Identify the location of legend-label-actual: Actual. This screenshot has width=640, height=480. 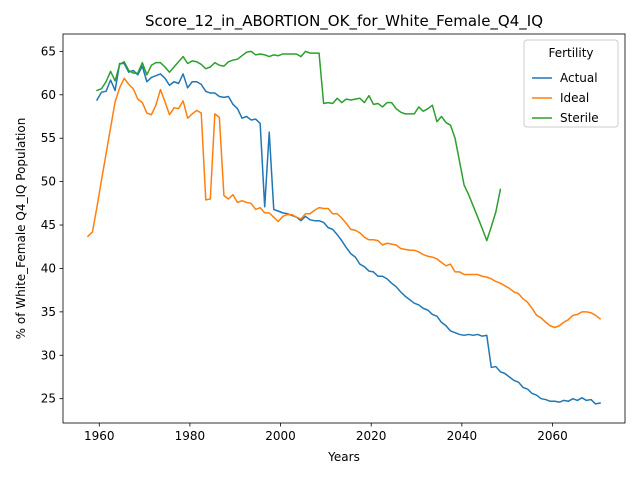
(579, 78).